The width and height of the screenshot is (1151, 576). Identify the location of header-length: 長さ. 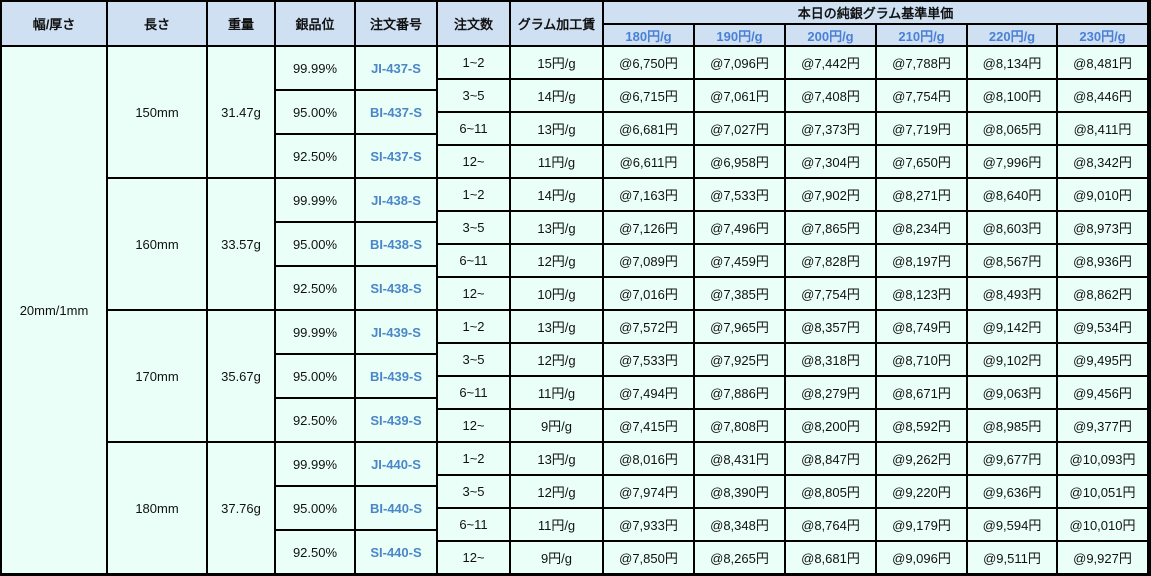
(157, 23).